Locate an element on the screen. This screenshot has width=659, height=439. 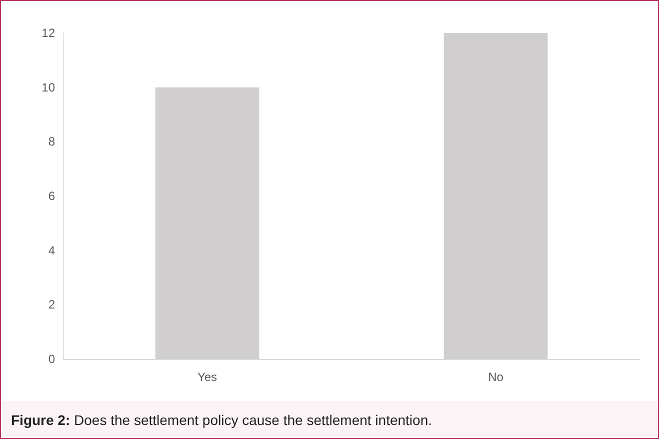
y-tick-label: 4 is located at coordinates (52, 250).